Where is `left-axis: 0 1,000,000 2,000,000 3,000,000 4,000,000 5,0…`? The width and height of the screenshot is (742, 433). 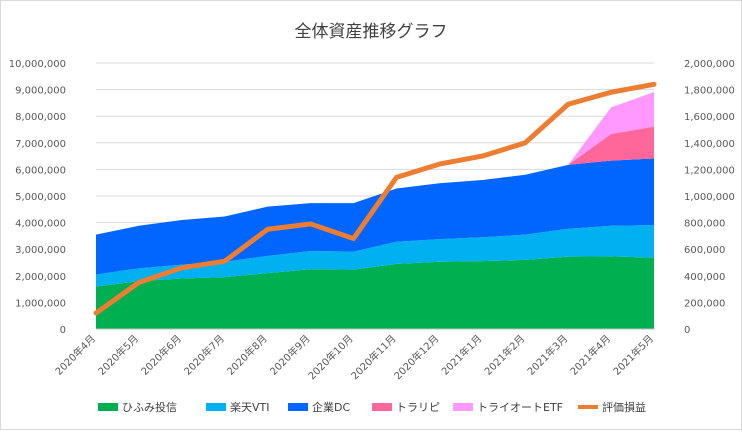
left-axis: 0 1,000,000 2,000,000 3,000,000 4,000,000 5,0… is located at coordinates (37, 197).